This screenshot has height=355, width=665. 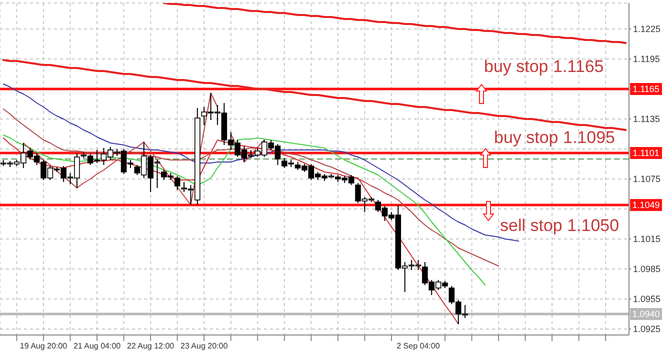 I want to click on ref-line-label: 1.1049, so click(x=646, y=205).